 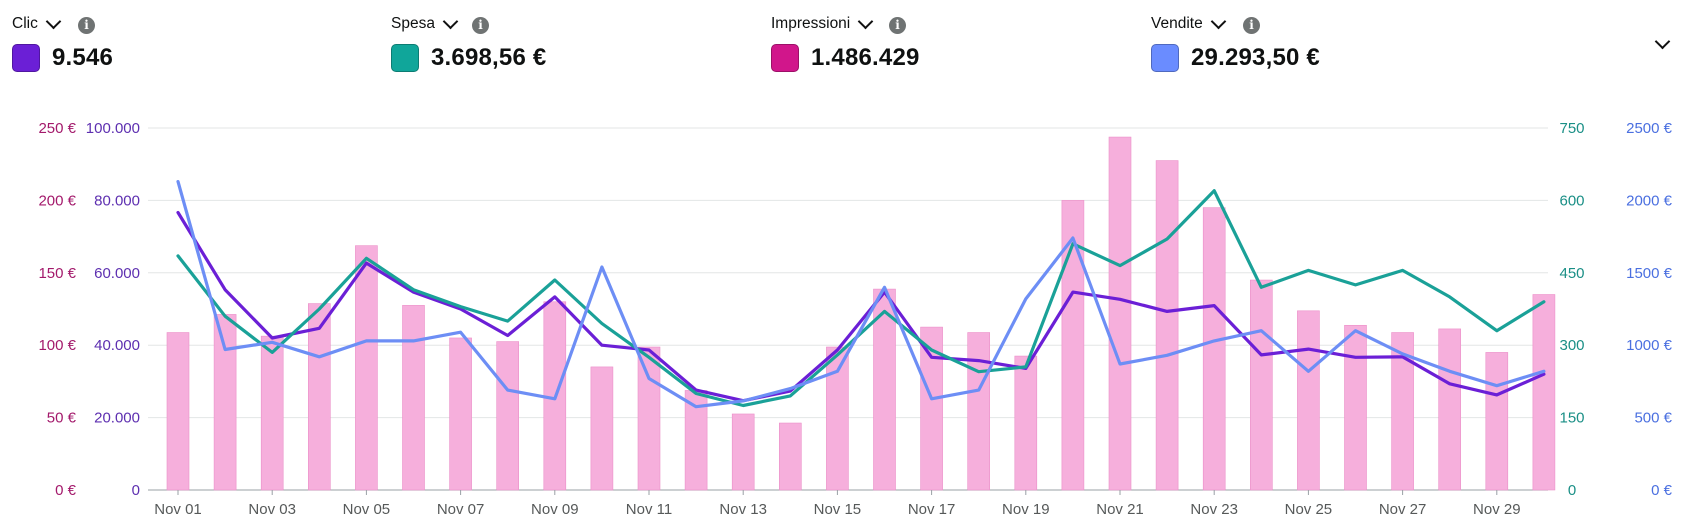 I want to click on y-tick-label-right_outer: 500 €, so click(x=1653, y=418).